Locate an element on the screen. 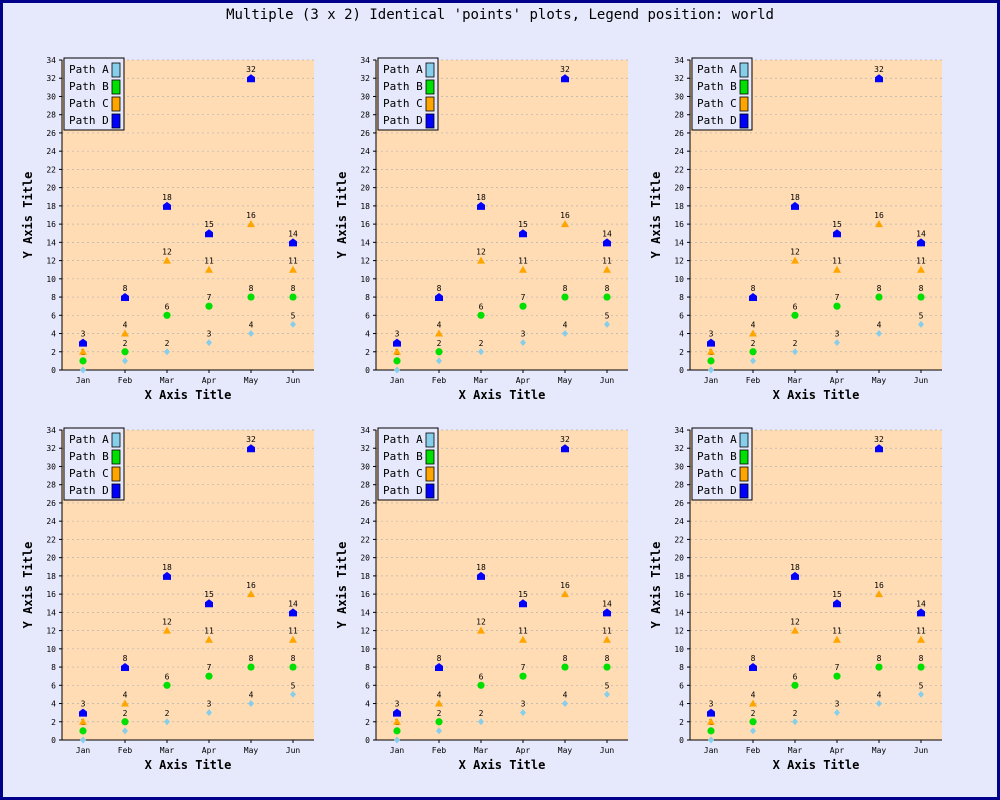 The height and width of the screenshot is (800, 1000). legend-label: Path D is located at coordinates (89, 120).